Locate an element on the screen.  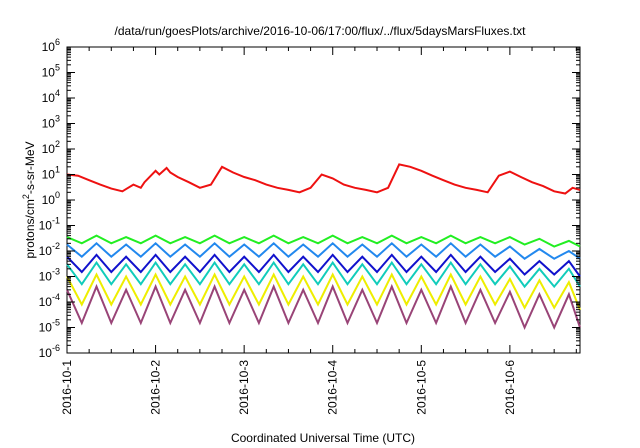
y-tick-label: 10² is located at coordinates (51, 147).